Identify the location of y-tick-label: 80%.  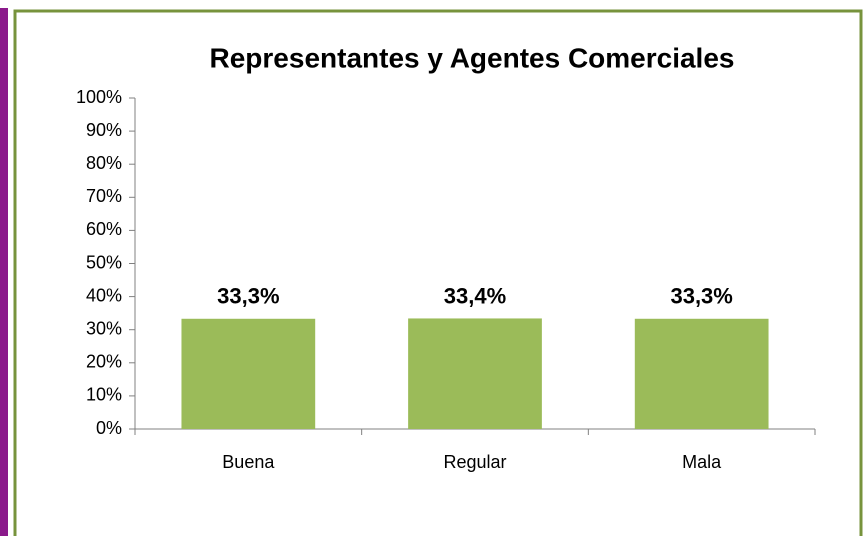
(104, 163).